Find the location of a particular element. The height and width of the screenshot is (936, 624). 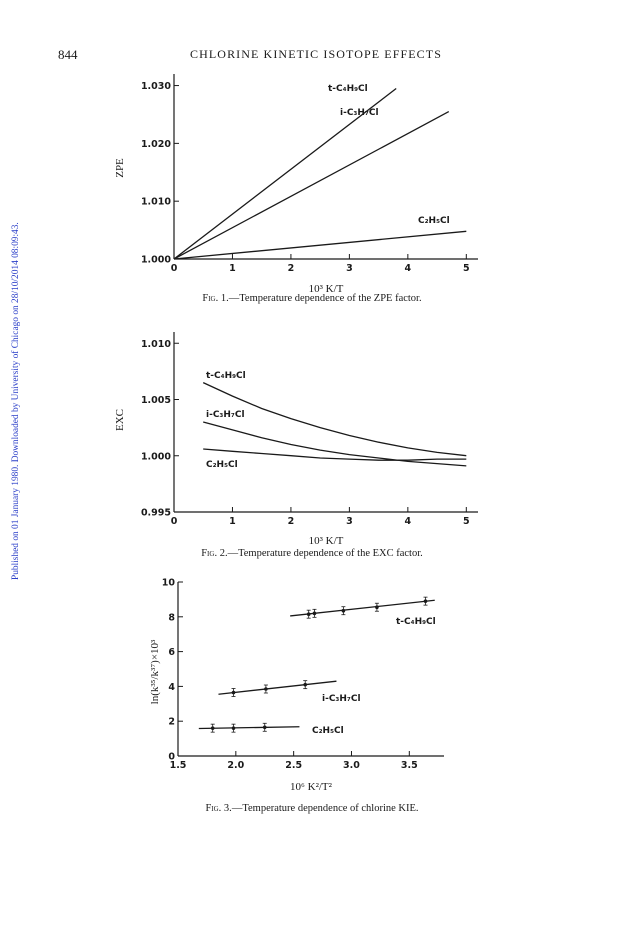

figure-3-label: Fig. 3. is located at coordinates (218, 808).